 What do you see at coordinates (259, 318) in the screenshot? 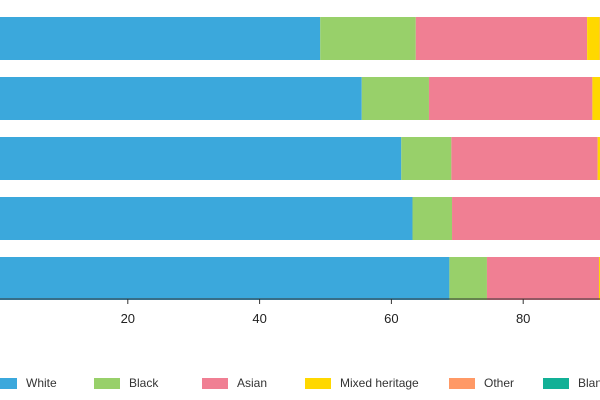
I see `x-tick-label-40: 40` at bounding box center [259, 318].